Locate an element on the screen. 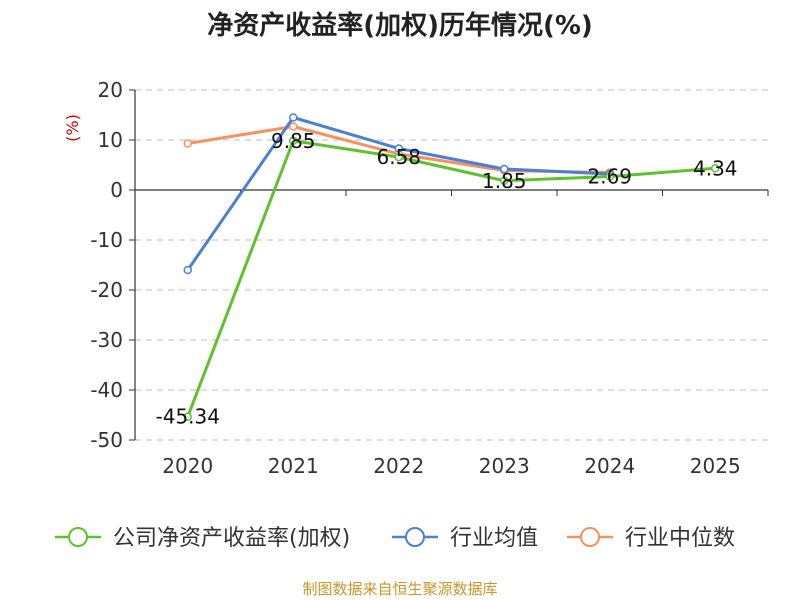 The image size is (800, 600). chart-title: 净资产收益率(加权)历年情况(%) is located at coordinates (400, 25).